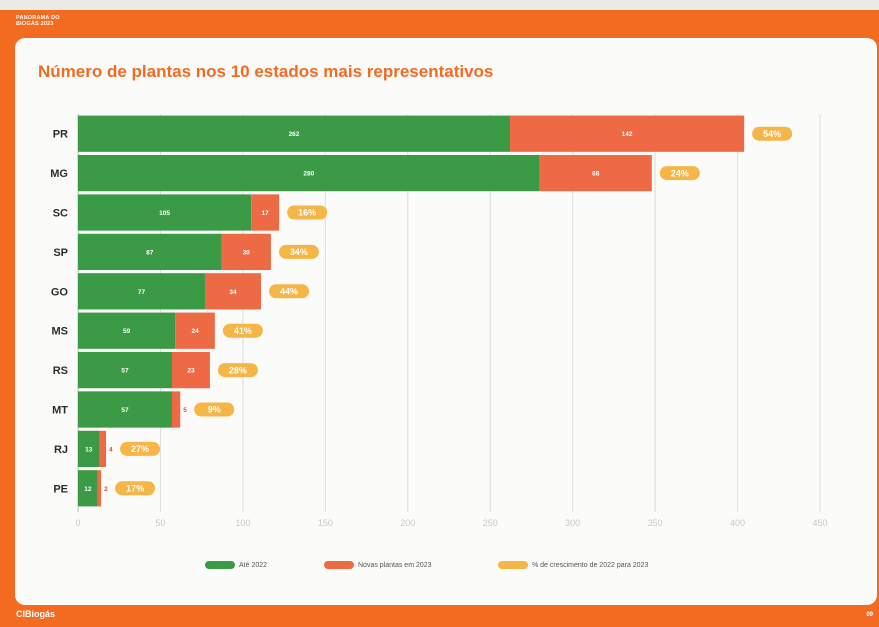  I want to click on x-tick-label: 250, so click(490, 523).